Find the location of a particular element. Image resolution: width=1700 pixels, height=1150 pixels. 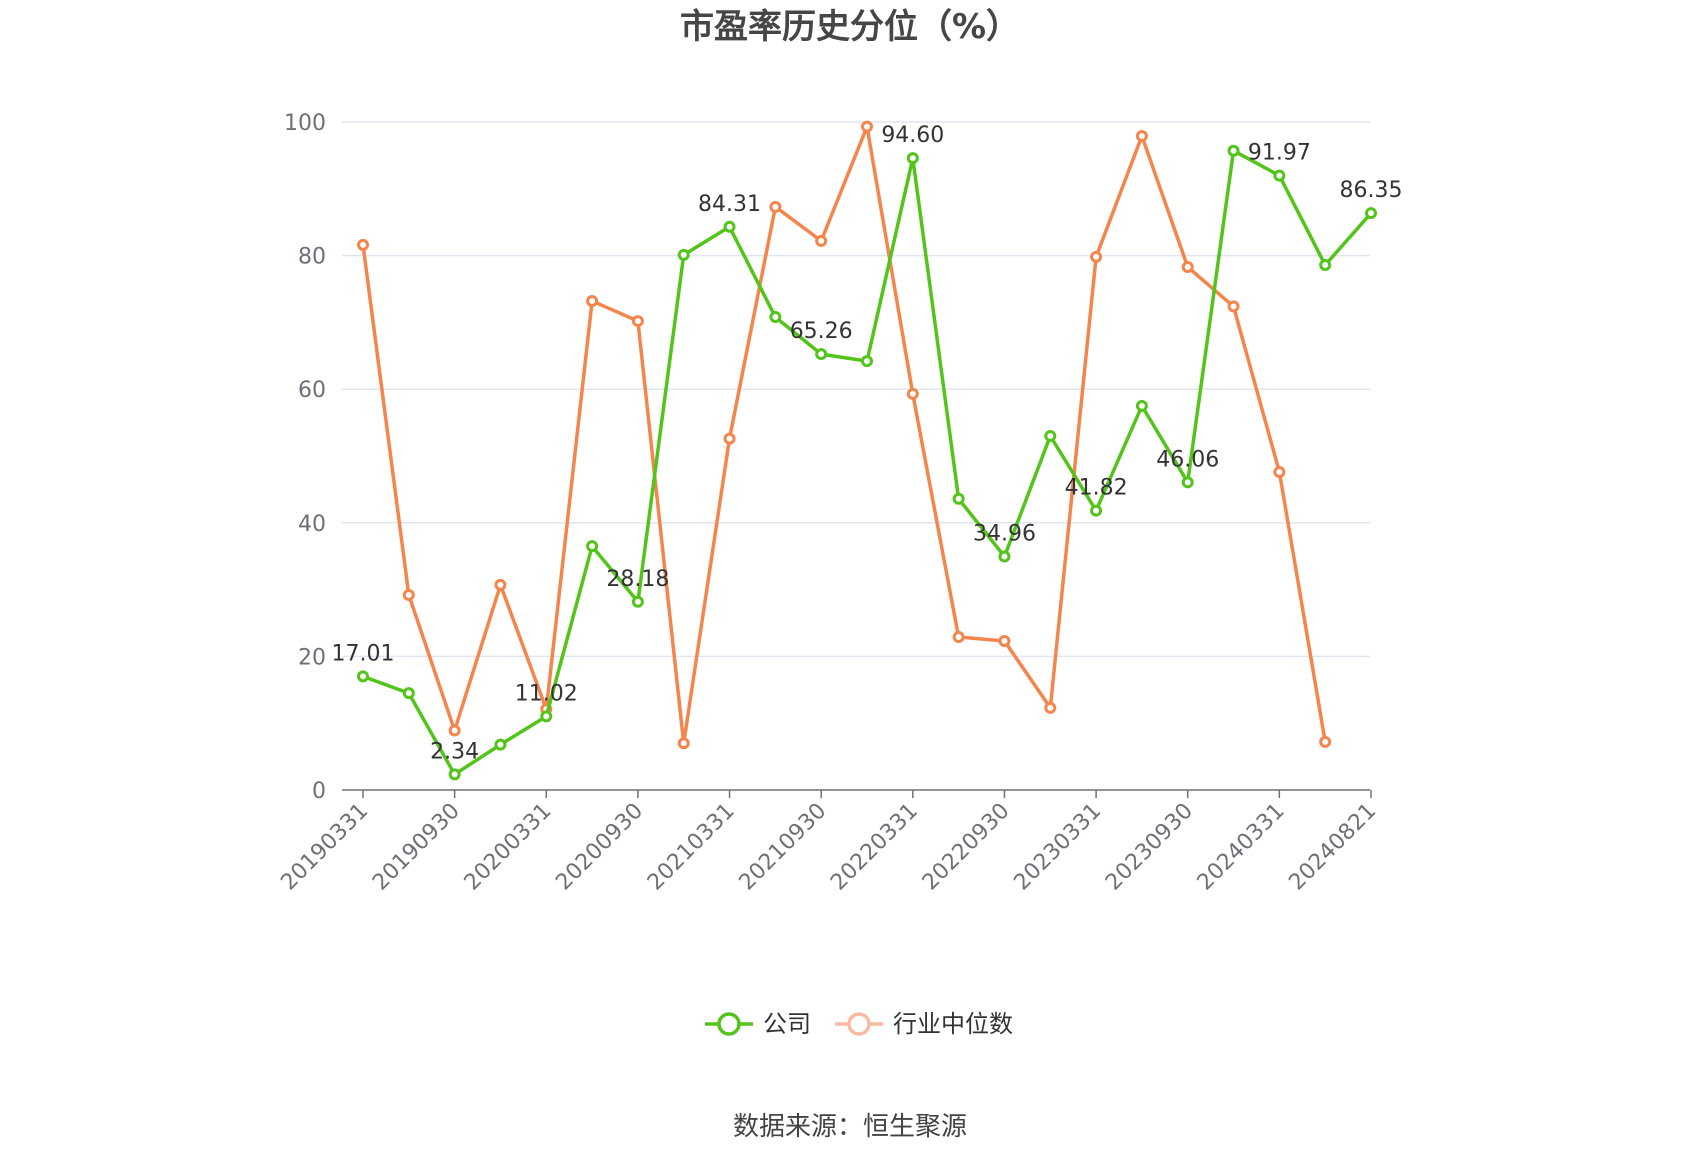

data-label: 86.35 is located at coordinates (1371, 190).